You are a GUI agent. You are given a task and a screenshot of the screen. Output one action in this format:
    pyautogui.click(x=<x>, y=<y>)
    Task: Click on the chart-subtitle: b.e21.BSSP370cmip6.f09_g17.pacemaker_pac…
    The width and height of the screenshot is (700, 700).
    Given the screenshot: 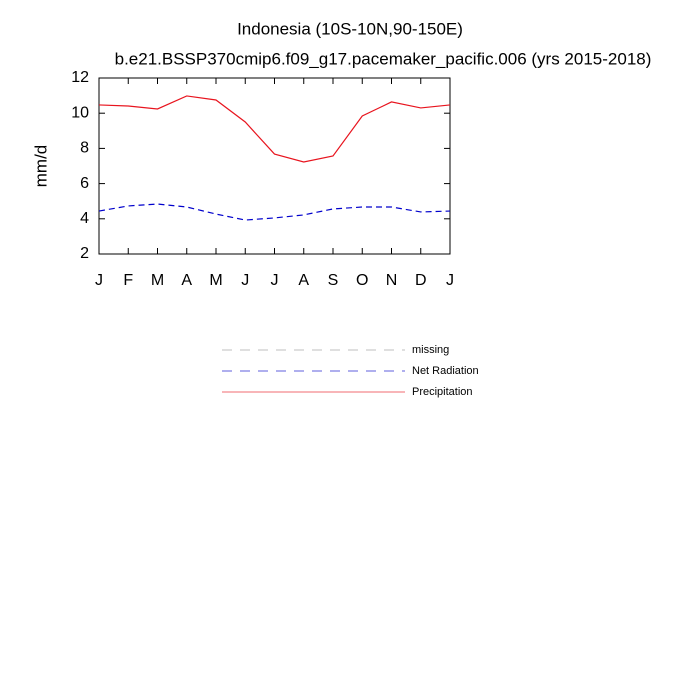 What is the action you would take?
    pyautogui.click(x=383, y=58)
    